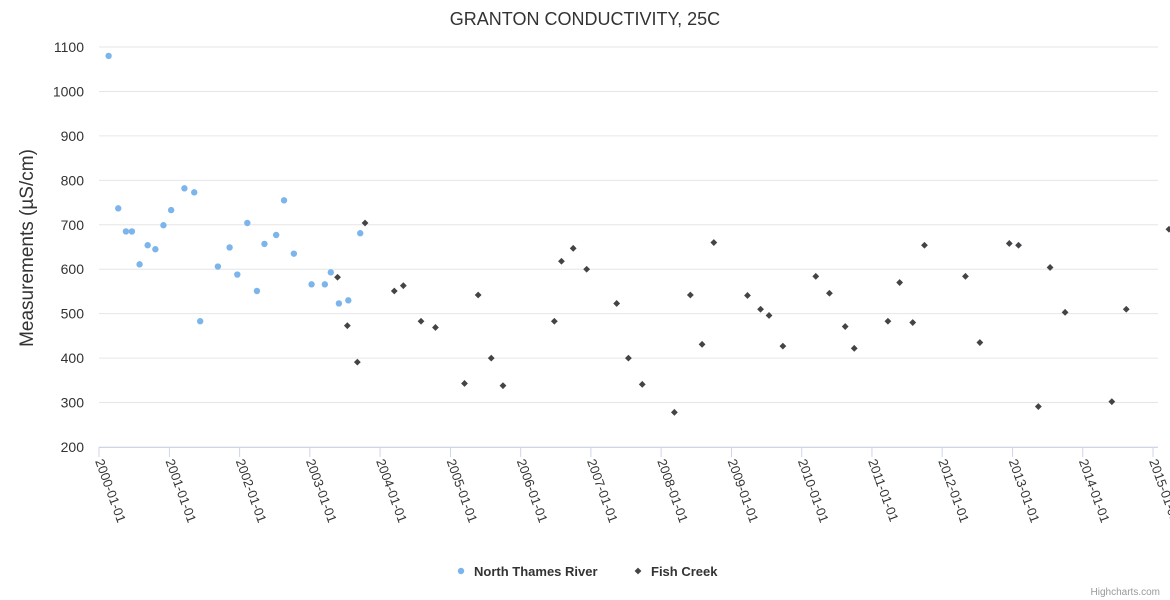 Image resolution: width=1170 pixels, height=600 pixels. What do you see at coordinates (638, 571) in the screenshot?
I see `legend-marker-diamond` at bounding box center [638, 571].